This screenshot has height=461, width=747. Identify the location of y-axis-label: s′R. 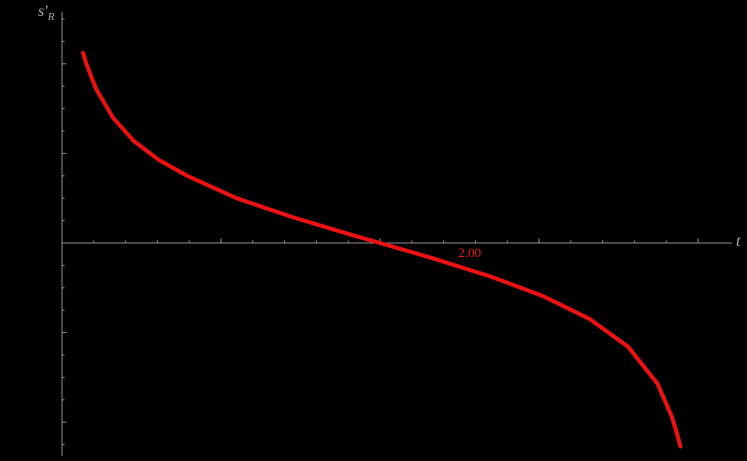
(46, 13).